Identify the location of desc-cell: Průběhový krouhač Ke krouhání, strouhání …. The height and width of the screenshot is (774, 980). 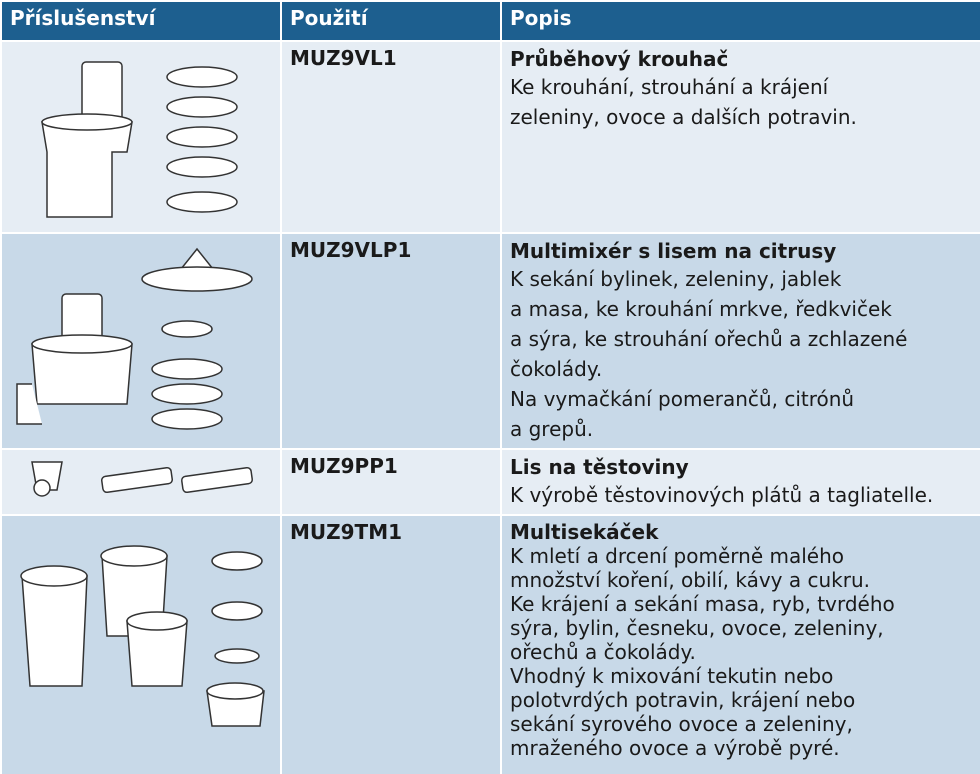
(740, 137).